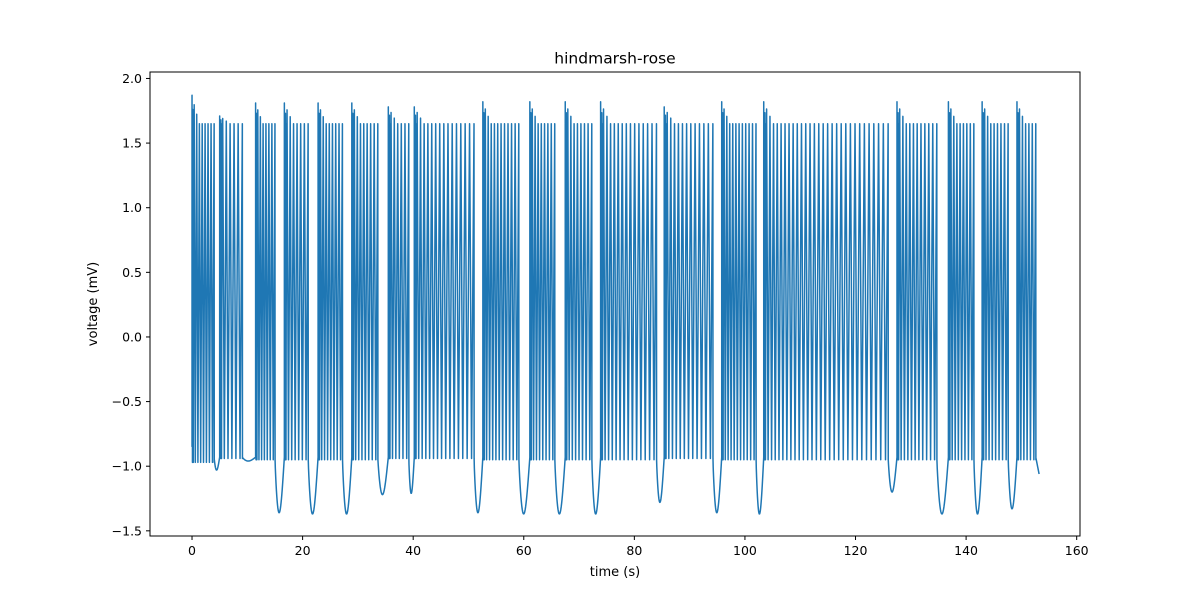 The image size is (1200, 600). Describe the element at coordinates (192, 550) in the screenshot. I see `x-tick-label: 0` at that location.